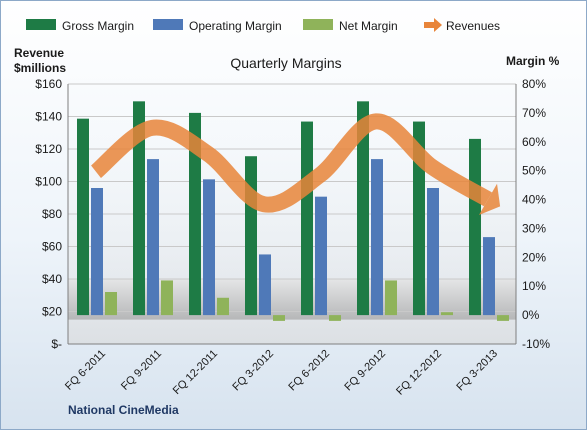  I want to click on left-tick-label: $140, so click(48, 117).